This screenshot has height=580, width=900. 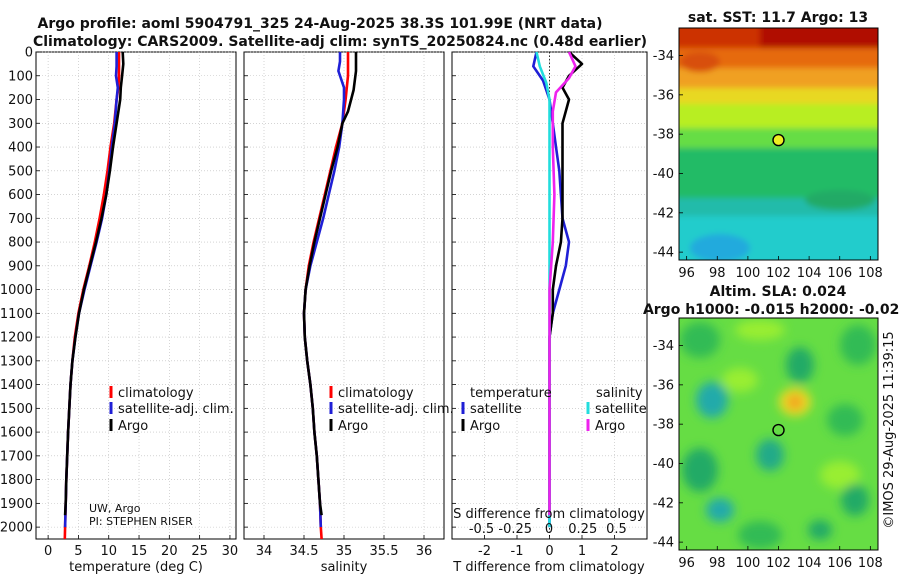 I want to click on sla-field, so click(x=778, y=434).